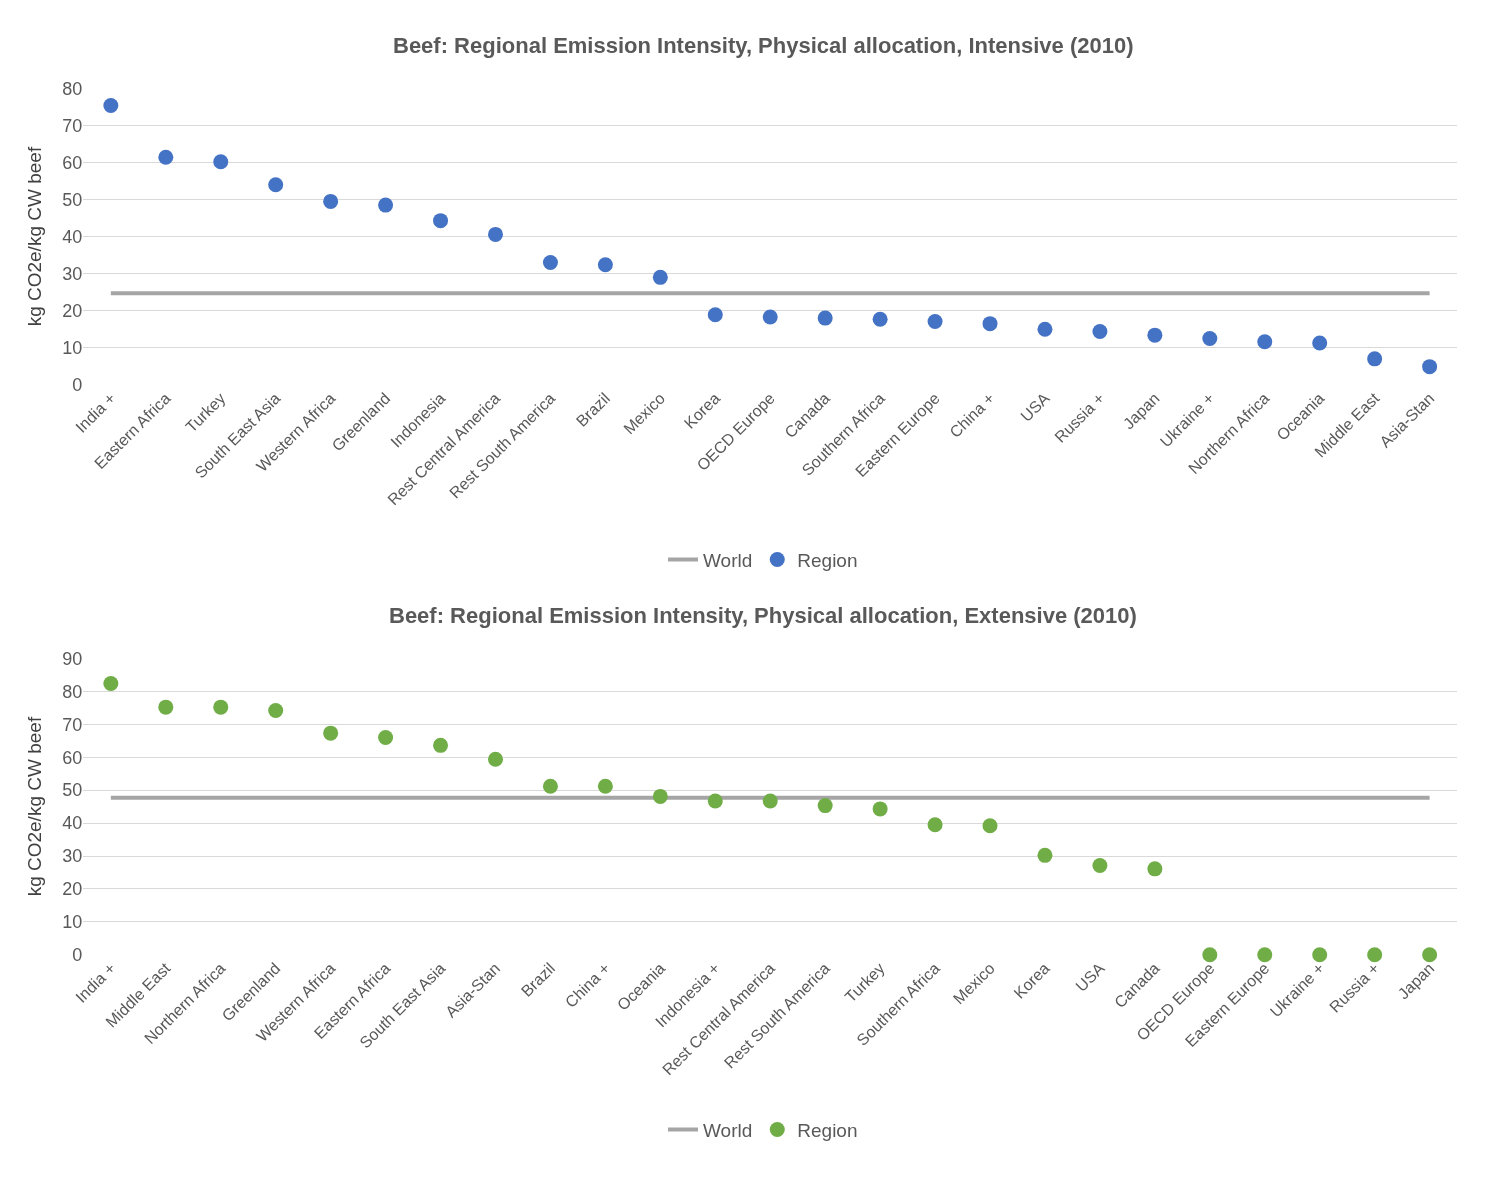 This screenshot has height=1180, width=1506. What do you see at coordinates (763, 615) in the screenshot?
I see `chart-title: Beef: Regional Emission Intensity, Physical allocation, Extensive (2010)` at bounding box center [763, 615].